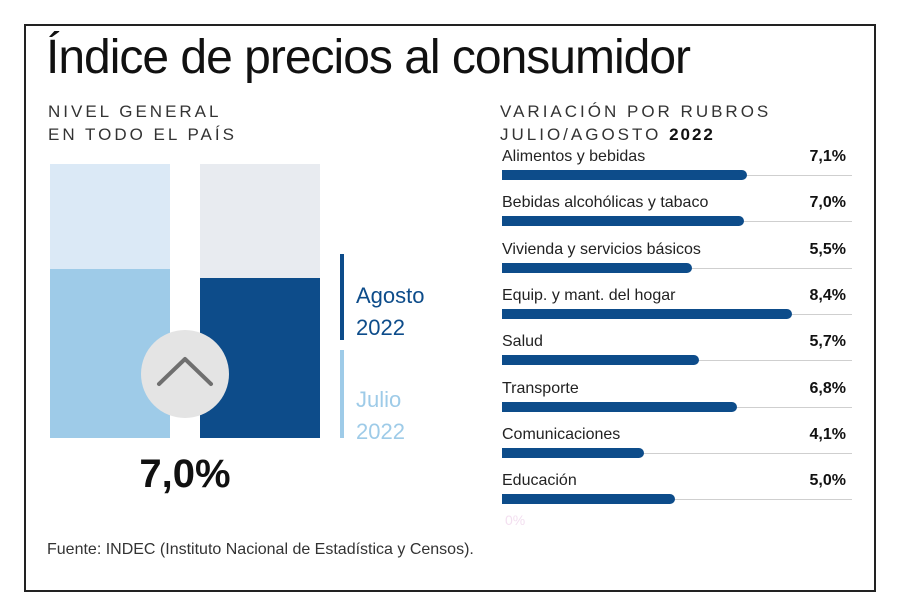 This screenshot has height=616, width=900. What do you see at coordinates (380, 327) in the screenshot?
I see `legend-agosto-year: 2022` at bounding box center [380, 327].